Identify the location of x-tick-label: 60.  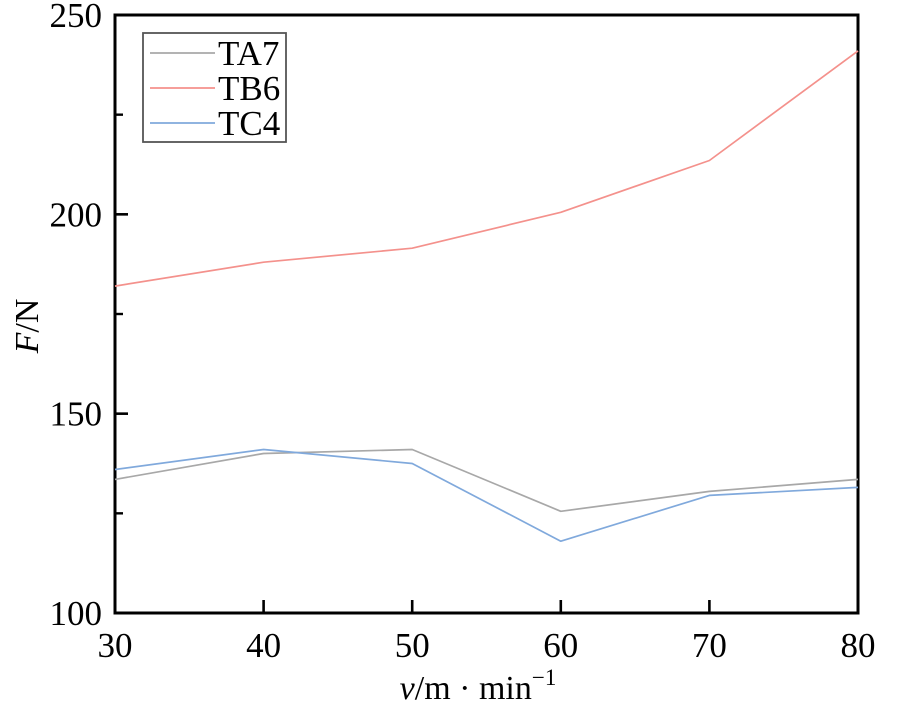
(560, 645).